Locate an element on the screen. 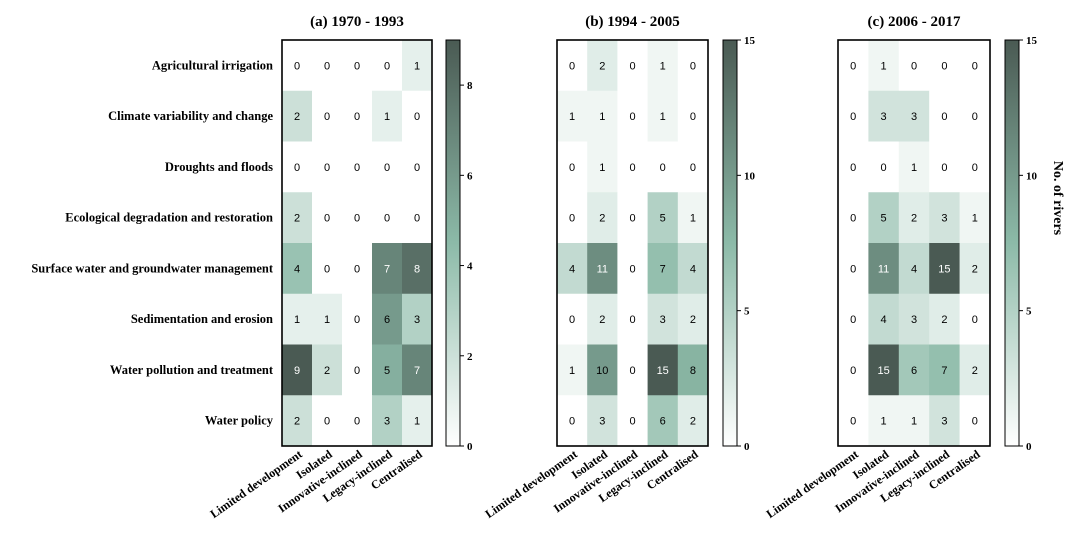  row-label: Climate variability and change is located at coordinates (190, 116).